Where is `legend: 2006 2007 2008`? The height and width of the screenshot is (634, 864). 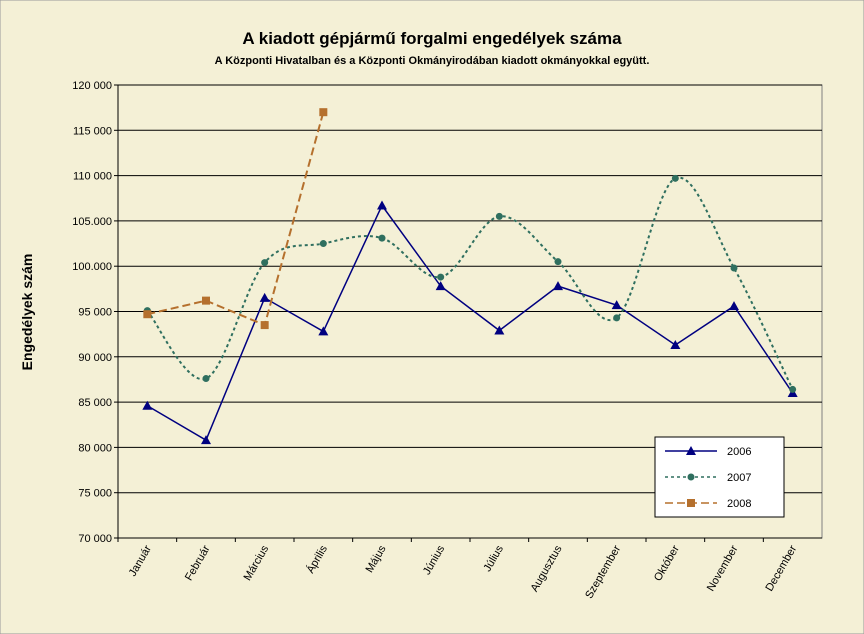 legend: 2006 2007 2008 is located at coordinates (719, 477).